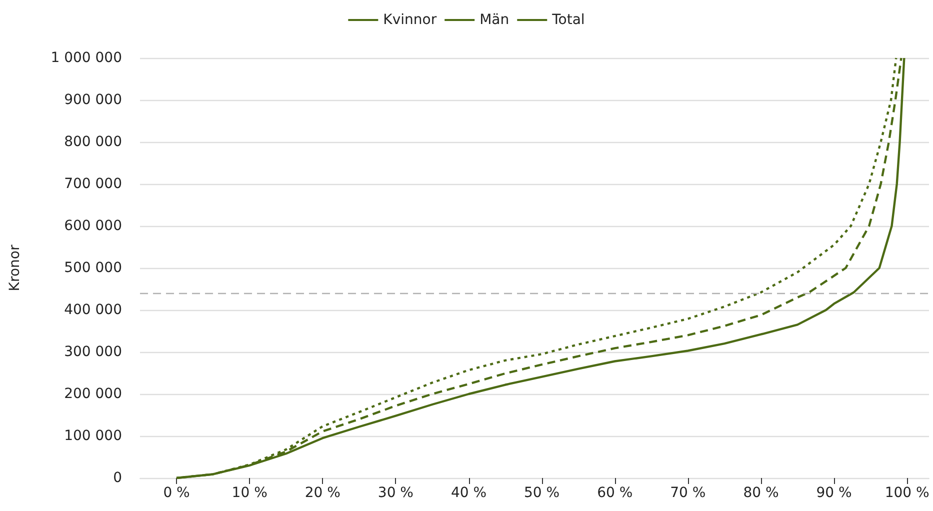 The height and width of the screenshot is (511, 933). What do you see at coordinates (86, 58) in the screenshot?
I see `y-tick-label: 1 000 000` at bounding box center [86, 58].